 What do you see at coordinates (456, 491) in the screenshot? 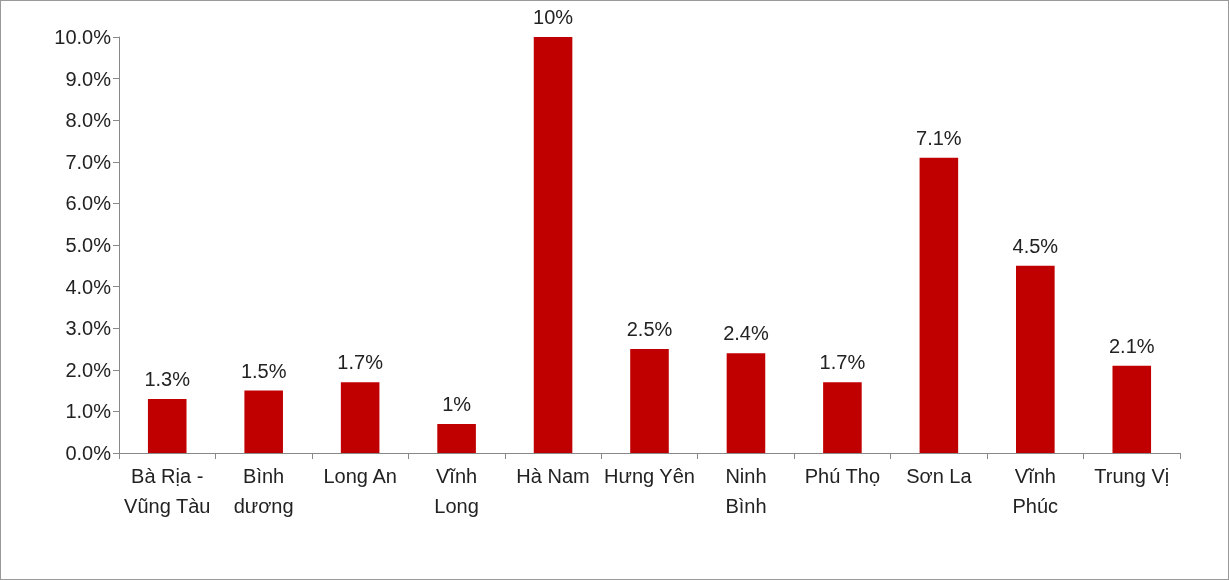
I see `x-tick-label: Vĩnh Long` at bounding box center [456, 491].